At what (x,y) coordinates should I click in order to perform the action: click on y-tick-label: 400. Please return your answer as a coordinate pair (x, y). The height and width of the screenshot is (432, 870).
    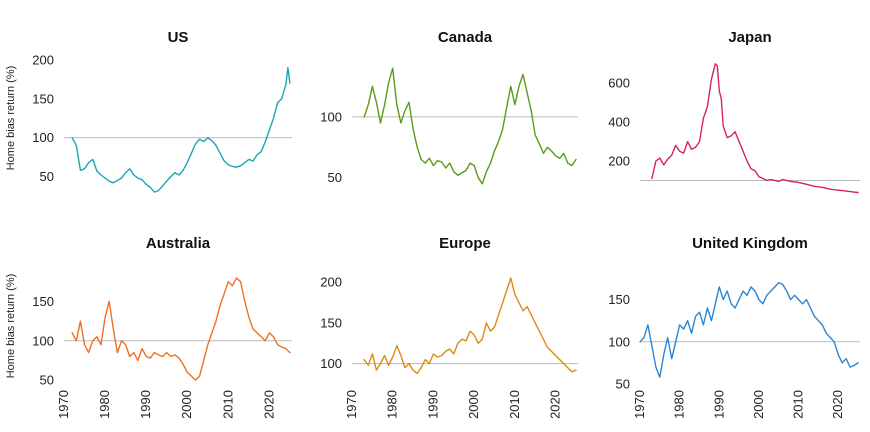
    Looking at the image, I should click on (619, 122).